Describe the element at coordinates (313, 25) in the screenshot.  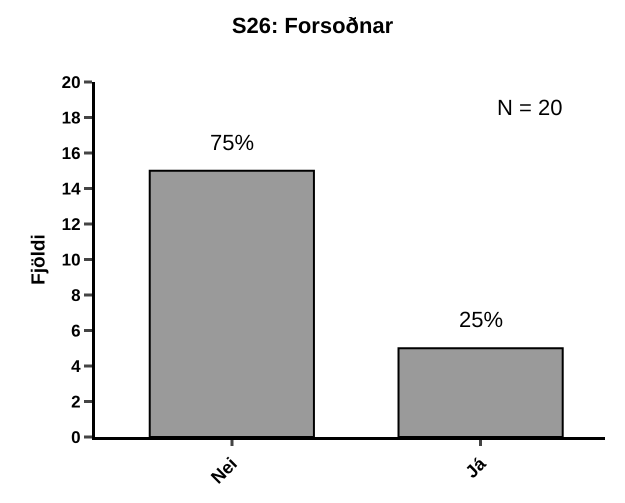
I see `chart-title: S26: Forsoðnar` at that location.